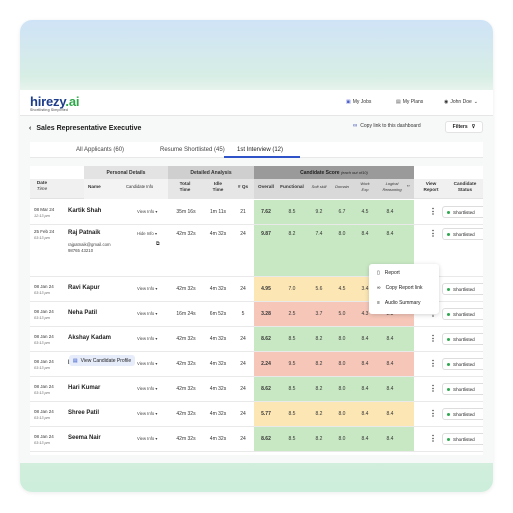  Describe the element at coordinates (319, 439) in the screenshot. I see `score-soft: 8.2` at that location.